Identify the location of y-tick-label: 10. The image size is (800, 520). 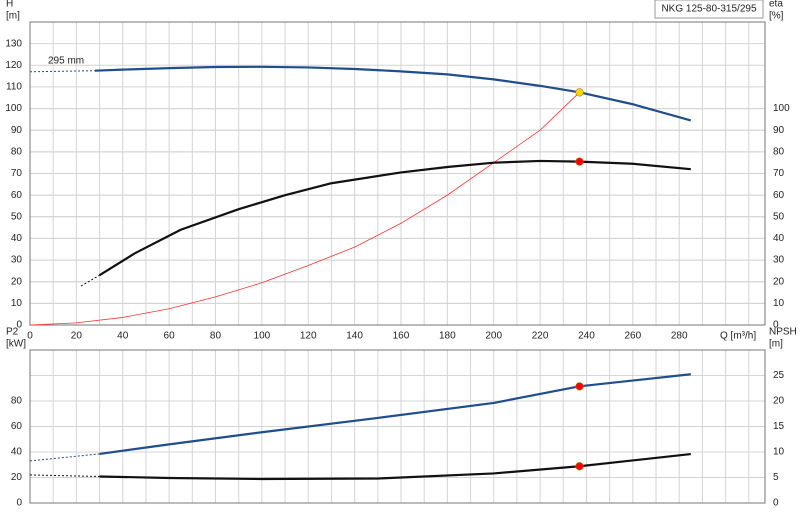
(17, 303).